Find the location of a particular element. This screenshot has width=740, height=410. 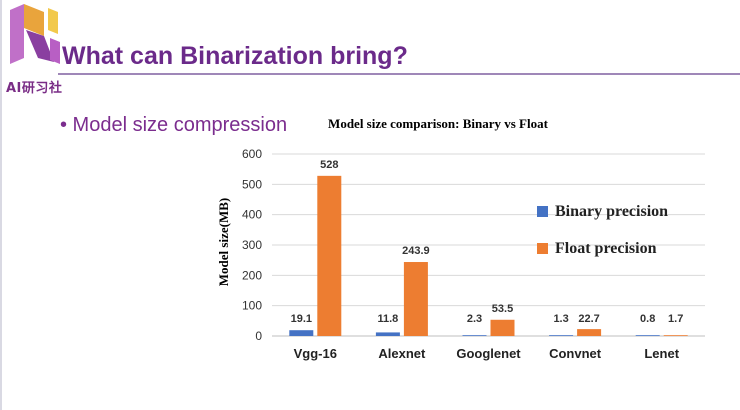

x-tick-label: Convnet is located at coordinates (575, 353).